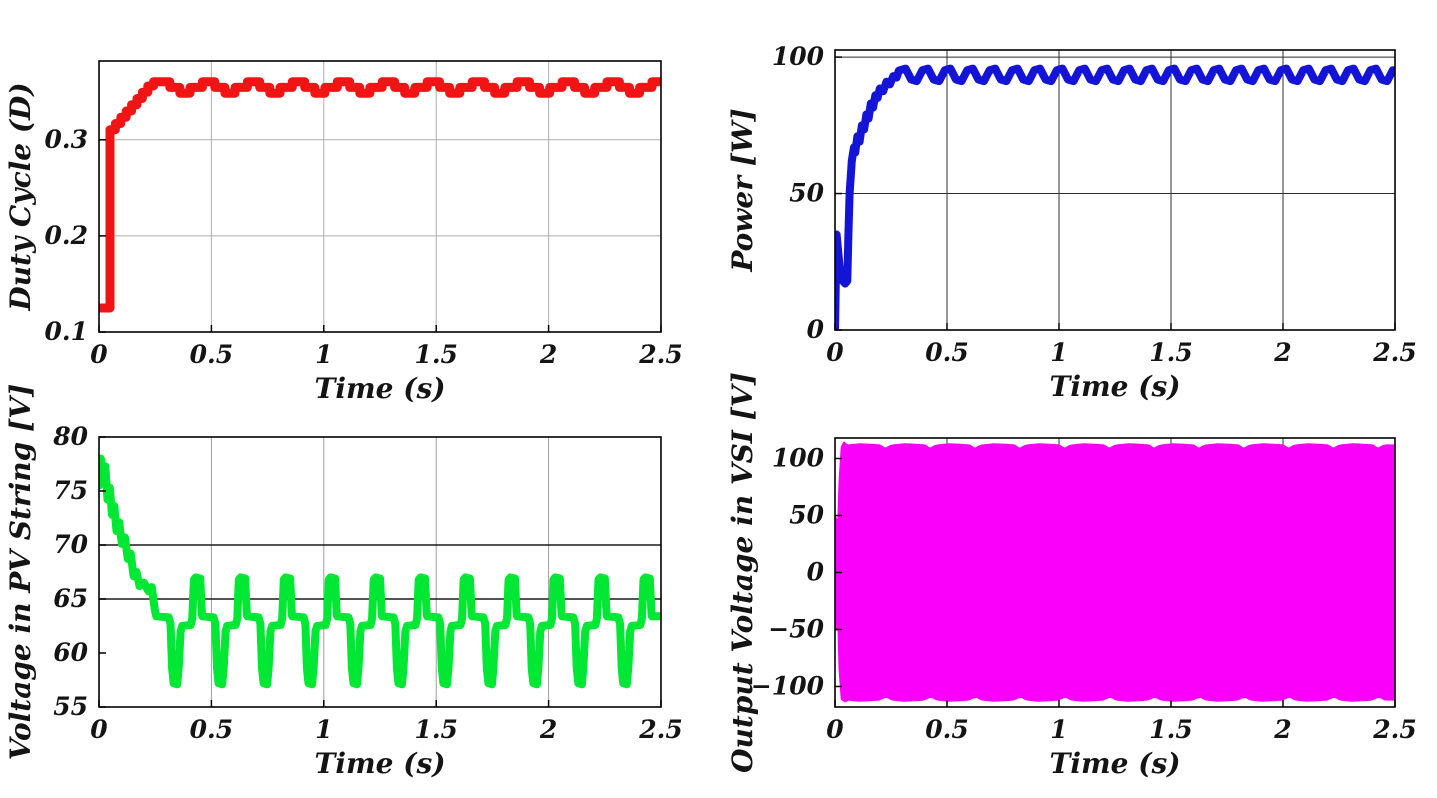 The width and height of the screenshot is (1437, 798). I want to click on power-y-axis-label: Power [W], so click(742, 190).